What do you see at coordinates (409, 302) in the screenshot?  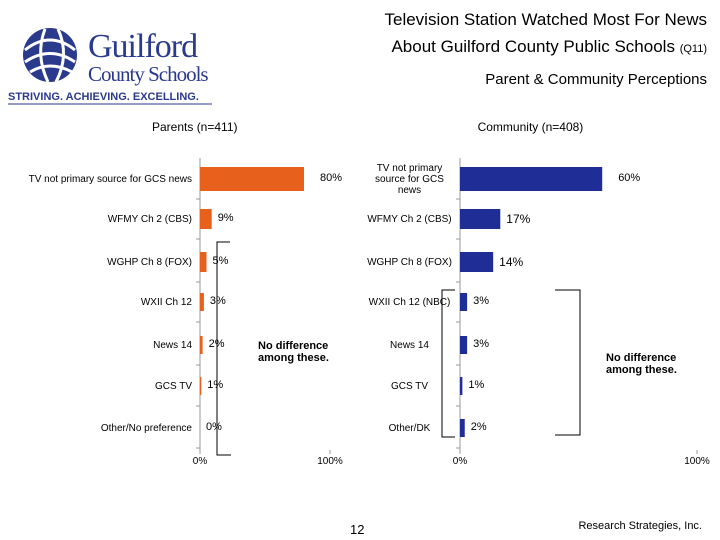 I see `category-label: WXII Ch 12 (NBC)` at bounding box center [409, 302].